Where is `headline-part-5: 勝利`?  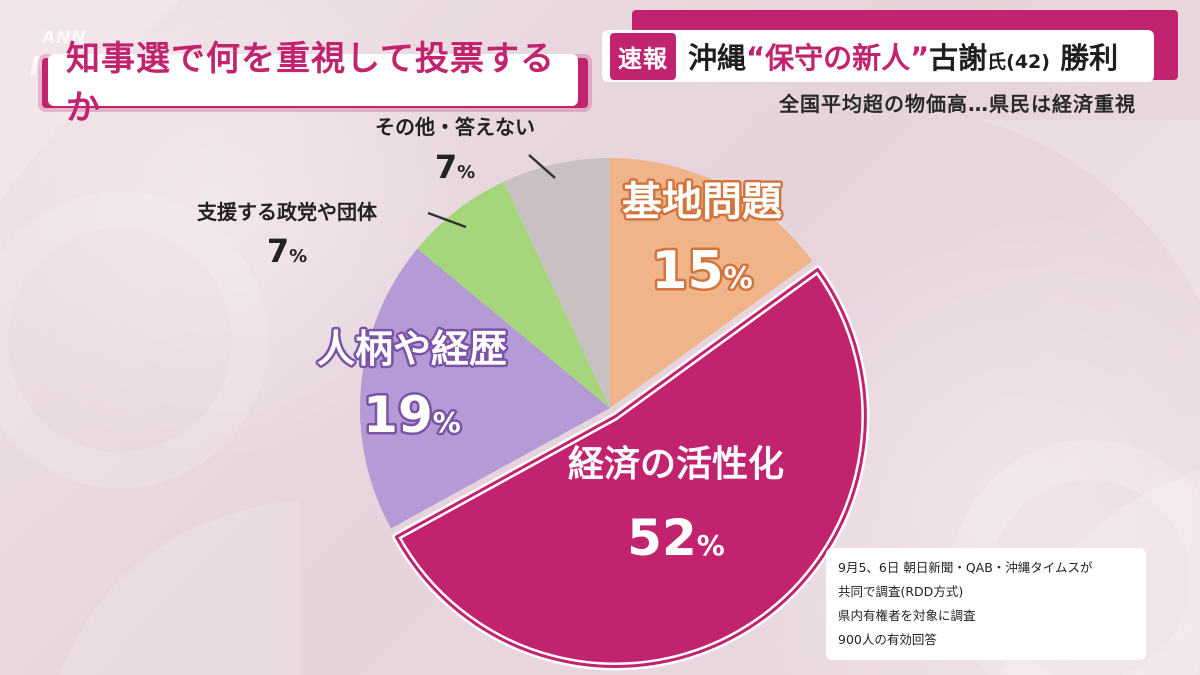
headline-part-5: 勝利 is located at coordinates (1089, 58).